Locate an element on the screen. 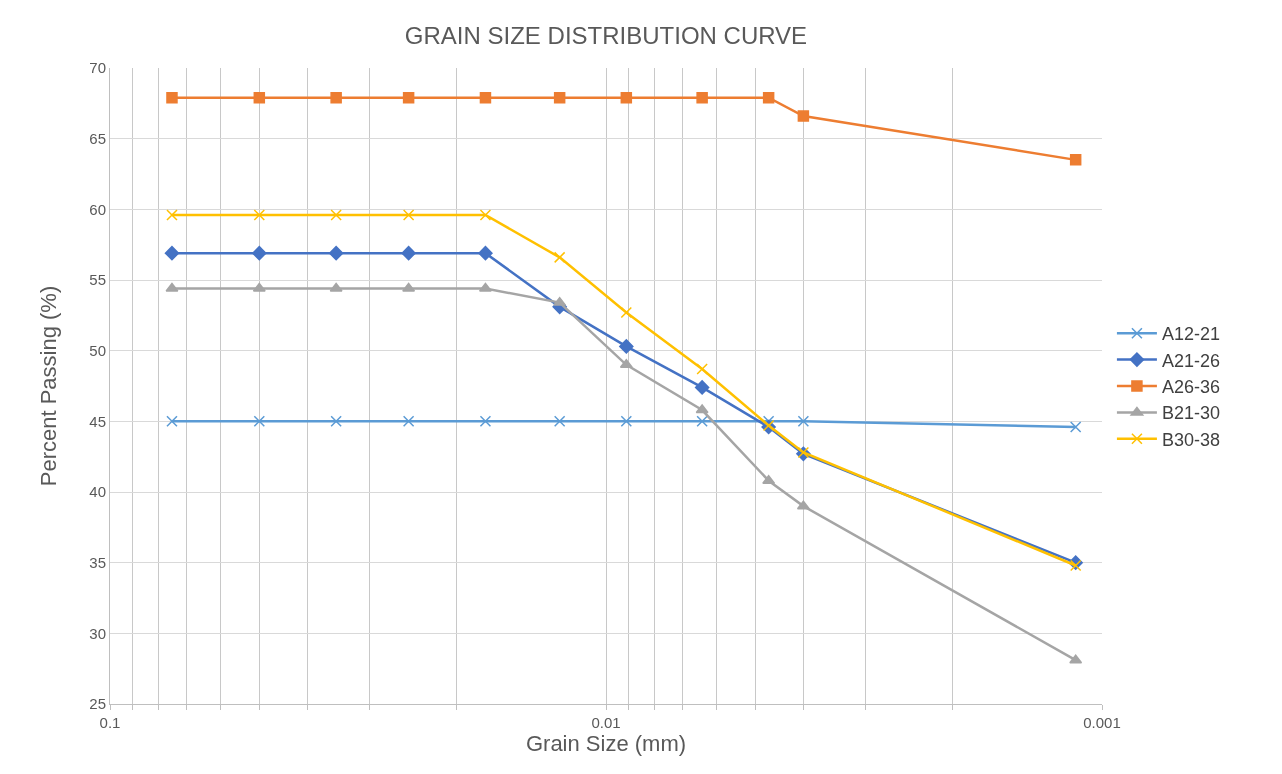  legend-label: A26-36 is located at coordinates (1190, 387).